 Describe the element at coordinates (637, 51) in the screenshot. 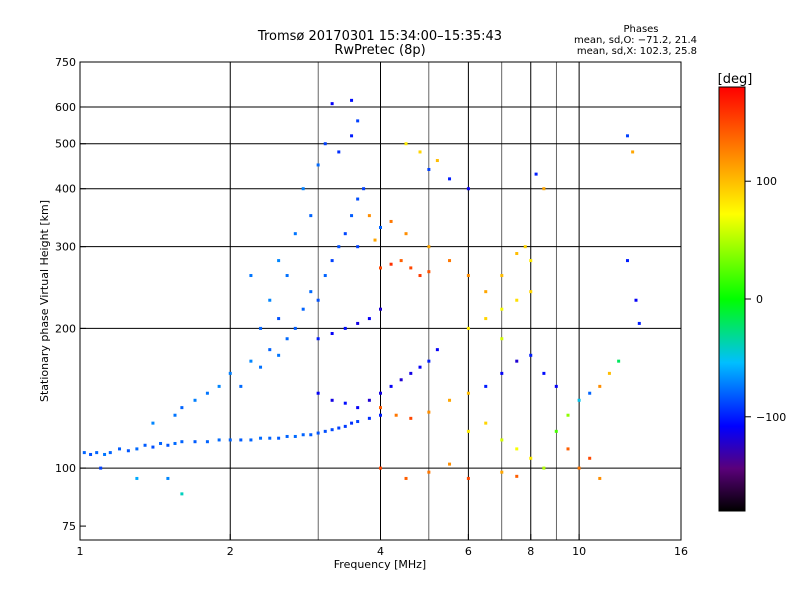

I see `legend-line-x: mean, sd,X: 102.3, 25.8` at that location.